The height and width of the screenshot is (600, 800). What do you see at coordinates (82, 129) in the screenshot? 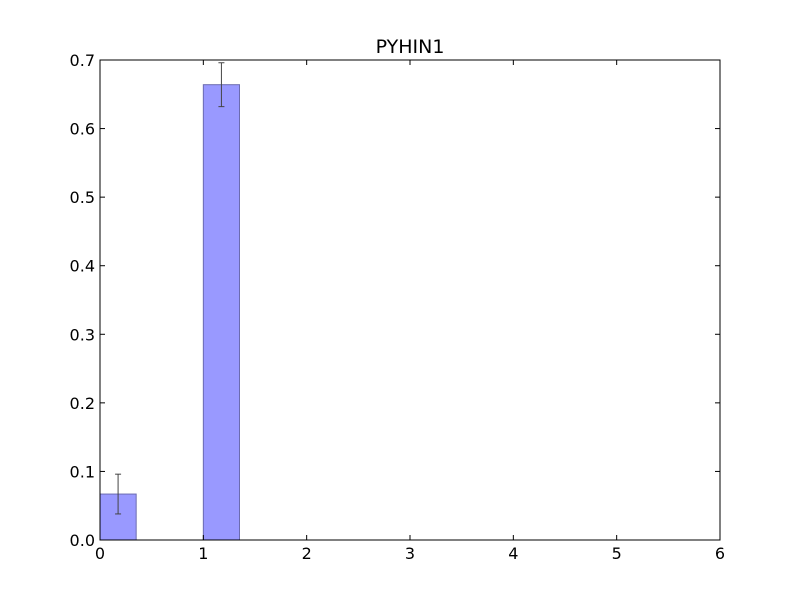
I see `y-tick-label: 0.6` at bounding box center [82, 129].